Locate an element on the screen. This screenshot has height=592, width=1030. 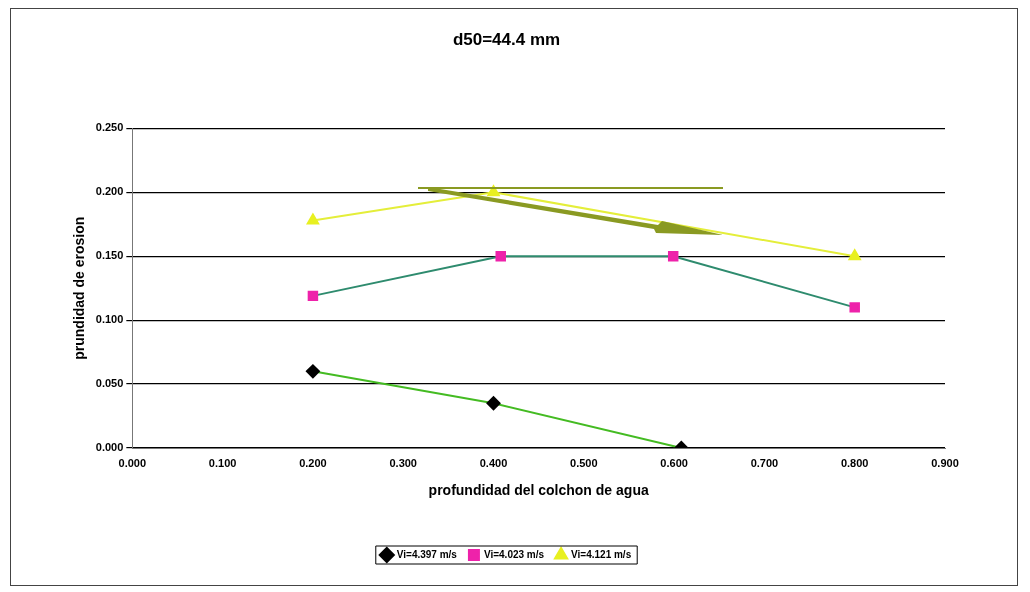
x-tick-label: 0.000 is located at coordinates (132, 462).